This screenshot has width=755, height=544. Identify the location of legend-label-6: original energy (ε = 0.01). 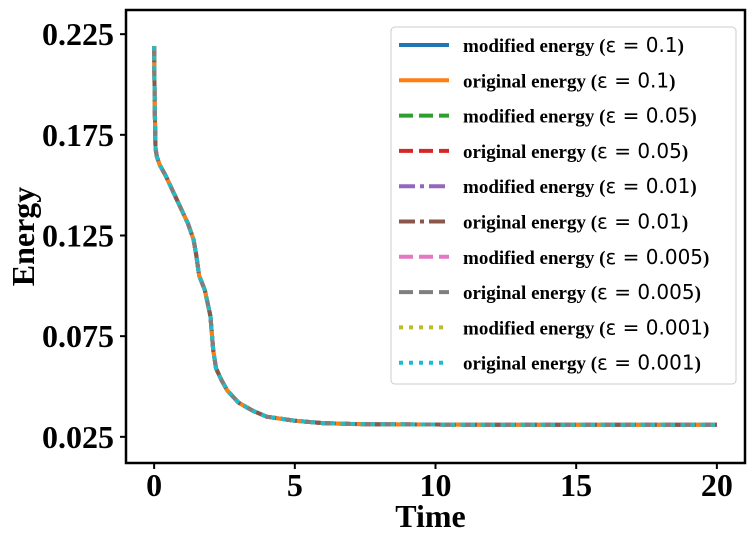
(575, 222).